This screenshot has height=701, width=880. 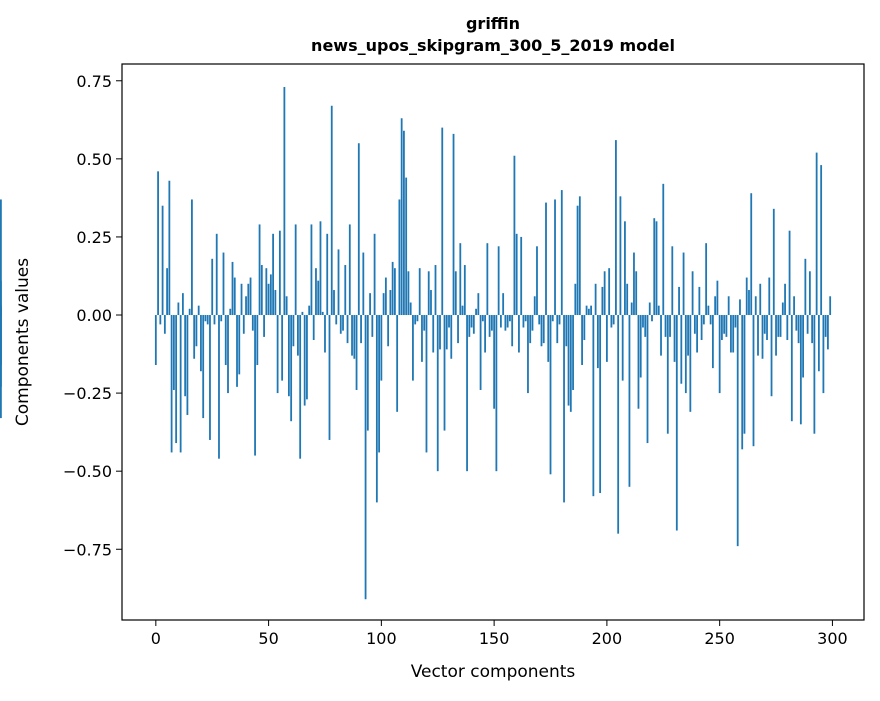 I want to click on x-axis-label: Vector components, so click(x=493, y=672).